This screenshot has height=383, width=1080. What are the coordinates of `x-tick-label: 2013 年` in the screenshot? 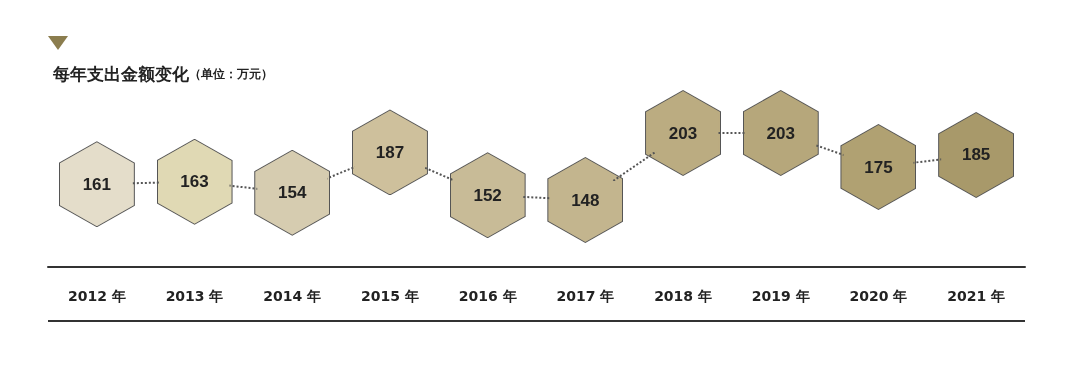 It's located at (194, 296).